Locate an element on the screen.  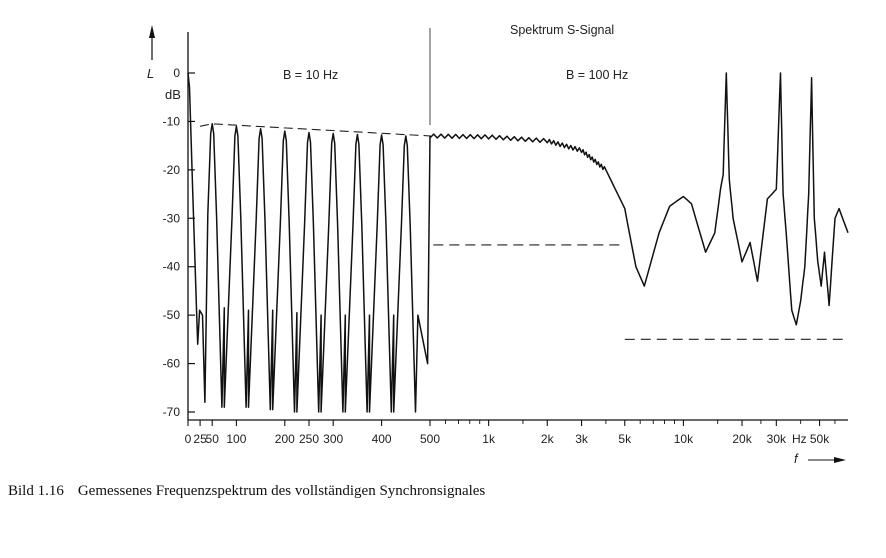
y-tick-label: -30 is located at coordinates (172, 218).